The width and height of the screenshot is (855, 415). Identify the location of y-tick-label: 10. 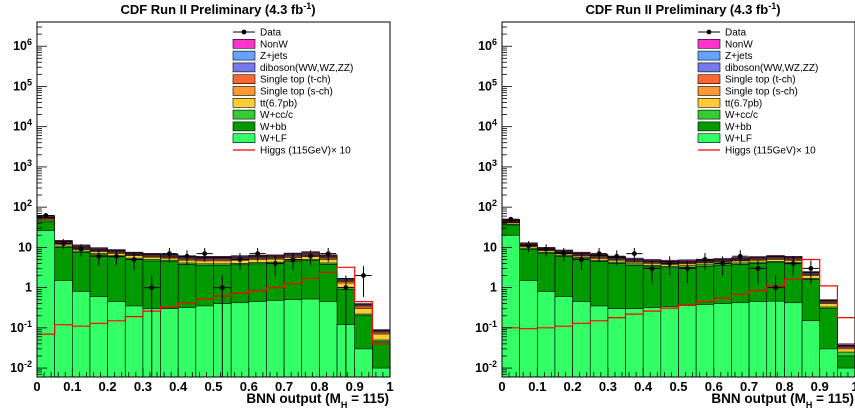
(490, 247).